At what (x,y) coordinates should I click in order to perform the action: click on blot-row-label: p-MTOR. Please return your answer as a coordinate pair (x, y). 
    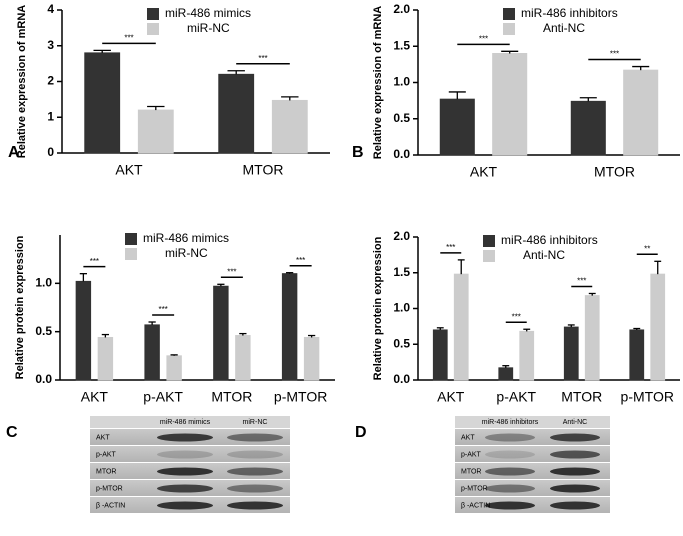
    Looking at the image, I should click on (474, 488).